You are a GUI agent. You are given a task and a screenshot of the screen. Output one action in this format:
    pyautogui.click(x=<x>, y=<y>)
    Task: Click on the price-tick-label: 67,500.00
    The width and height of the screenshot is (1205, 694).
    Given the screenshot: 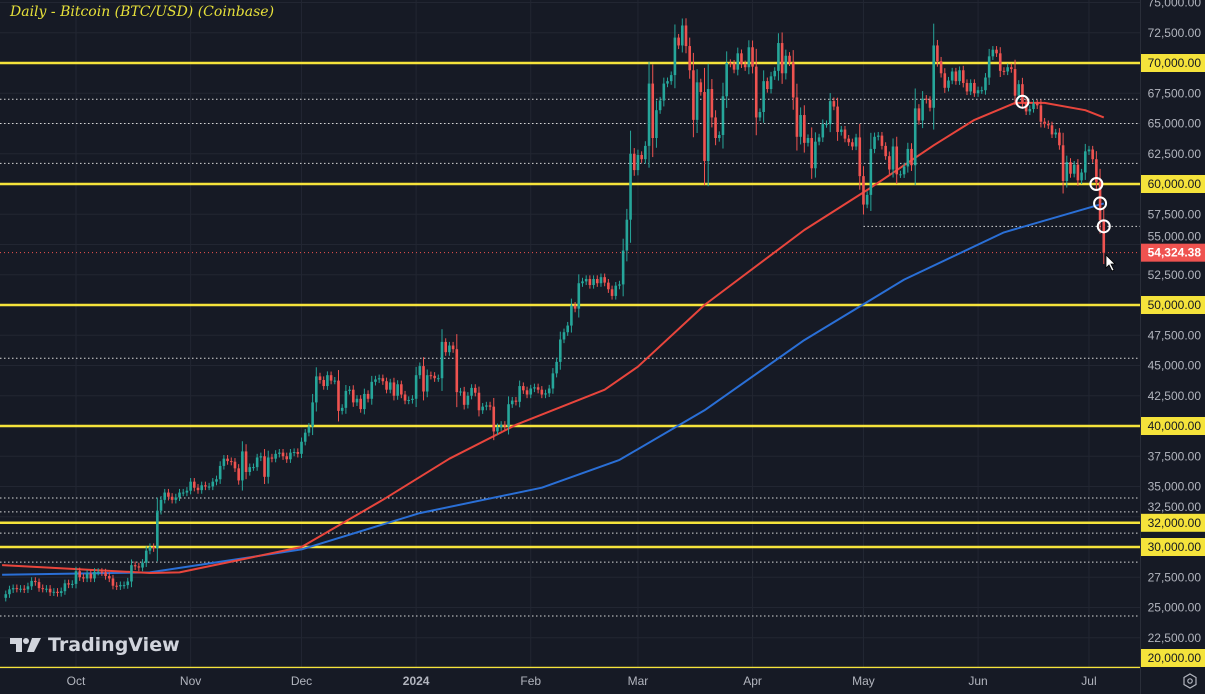 What is the action you would take?
    pyautogui.click(x=1175, y=93)
    